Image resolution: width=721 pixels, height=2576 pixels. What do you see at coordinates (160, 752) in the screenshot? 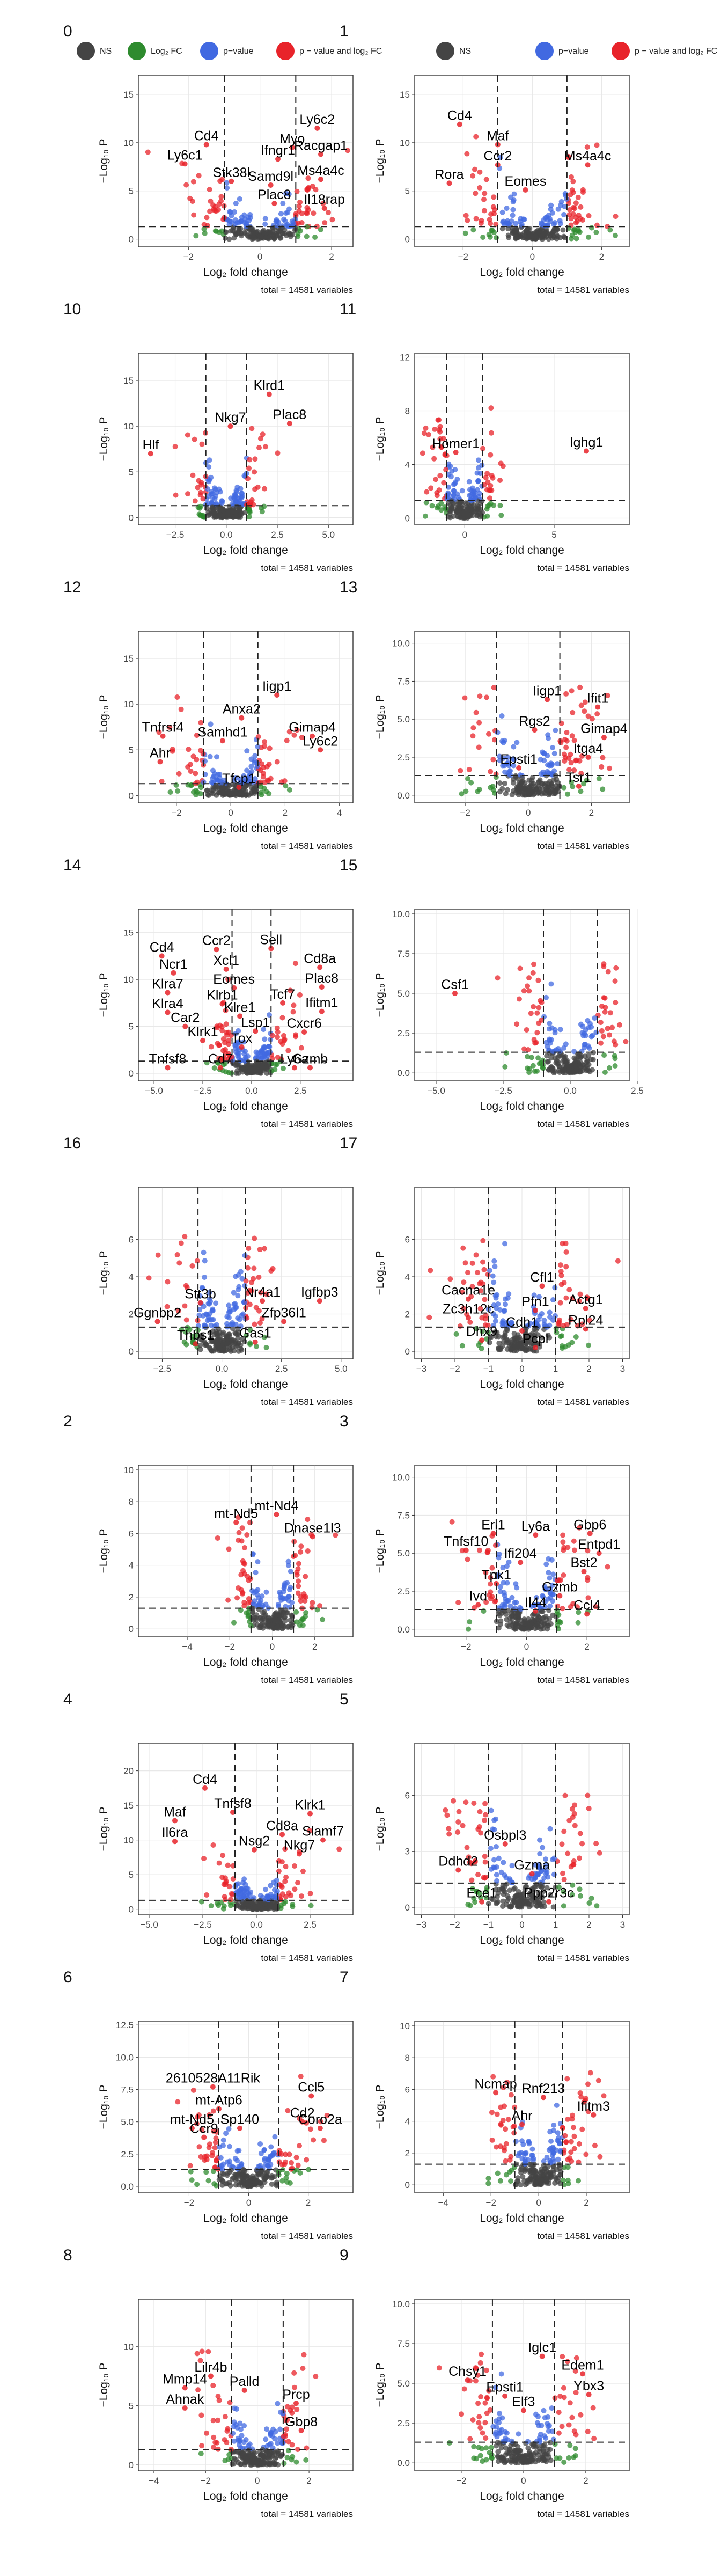
I see `gene-label: Ahr` at bounding box center [160, 752].